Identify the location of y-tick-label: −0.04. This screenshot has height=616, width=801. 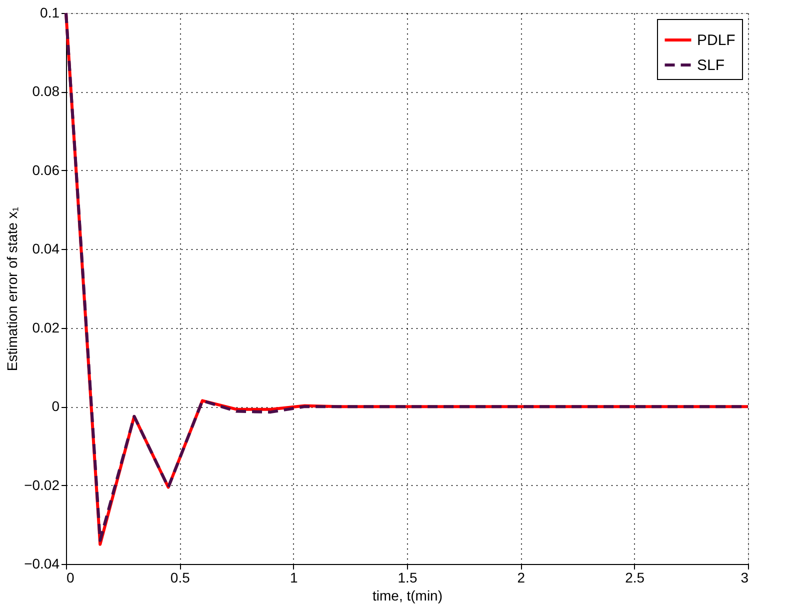
(42, 564).